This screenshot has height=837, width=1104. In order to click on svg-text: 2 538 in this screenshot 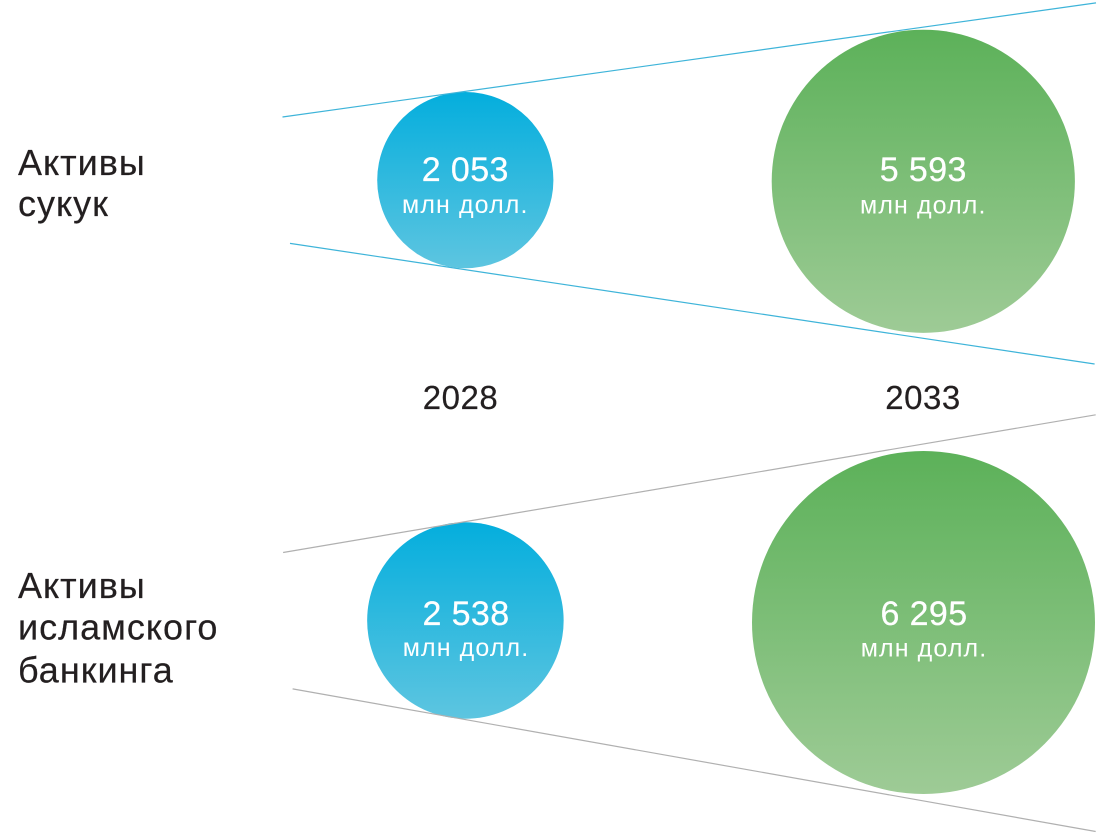, I will do `click(465, 614)`.